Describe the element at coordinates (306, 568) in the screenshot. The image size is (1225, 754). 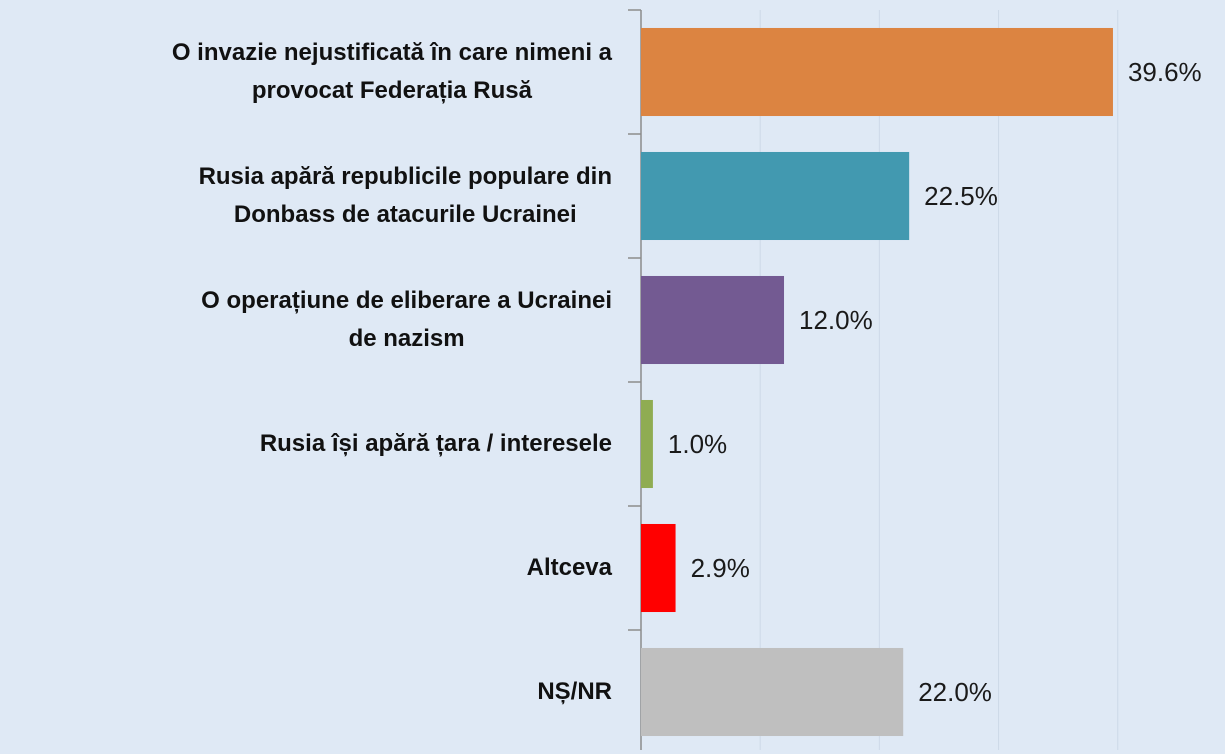
I see `category-label: Altceva` at that location.